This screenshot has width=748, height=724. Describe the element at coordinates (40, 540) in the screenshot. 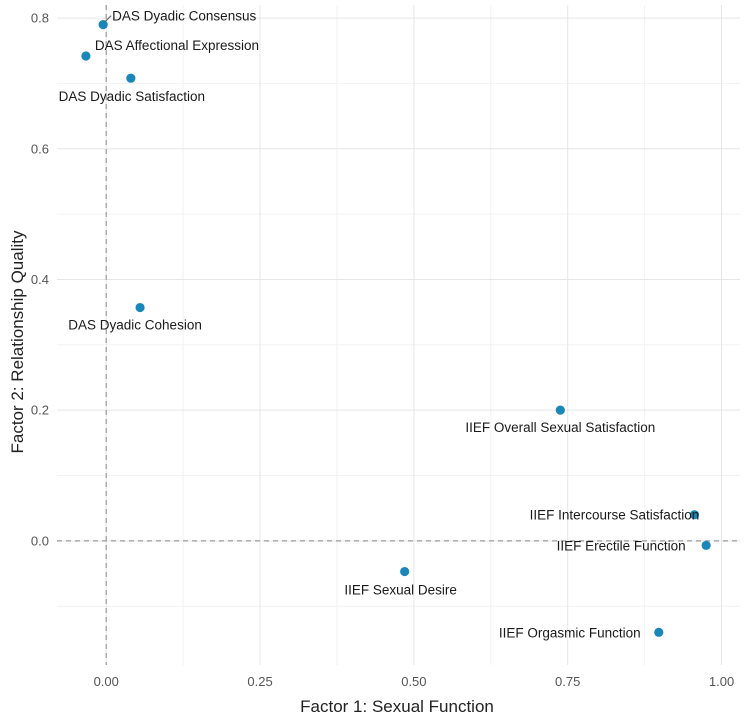

I see `y-tick-label: 0.0` at that location.